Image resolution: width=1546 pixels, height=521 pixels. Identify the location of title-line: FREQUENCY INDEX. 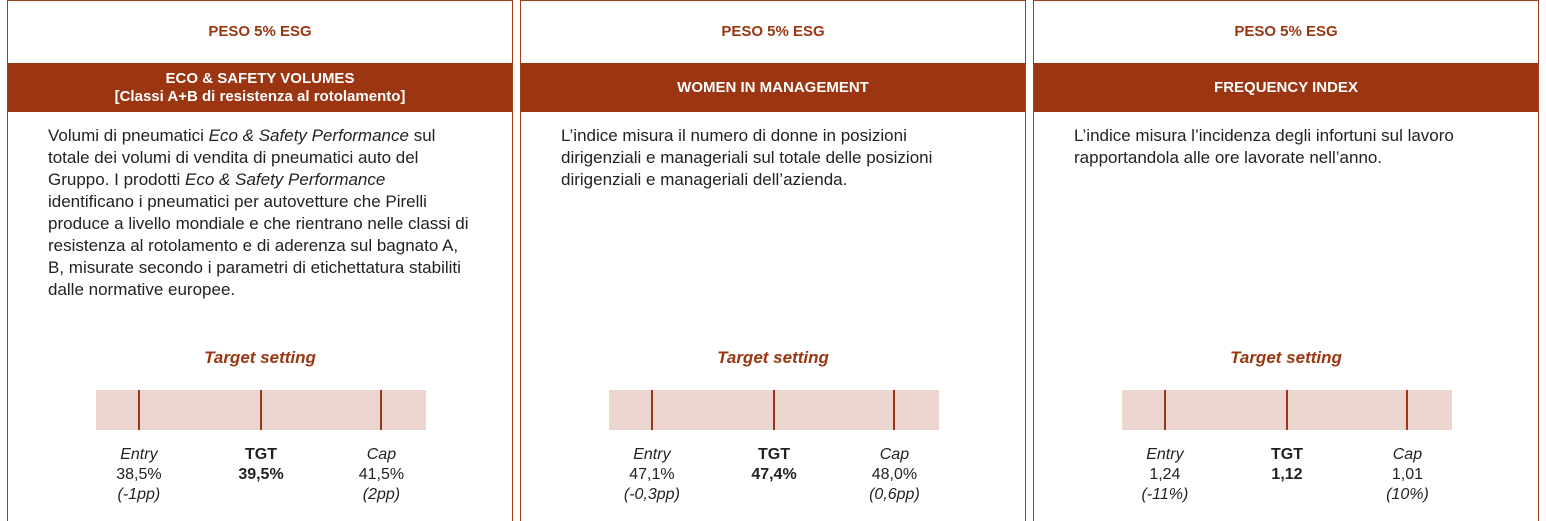
(1286, 87).